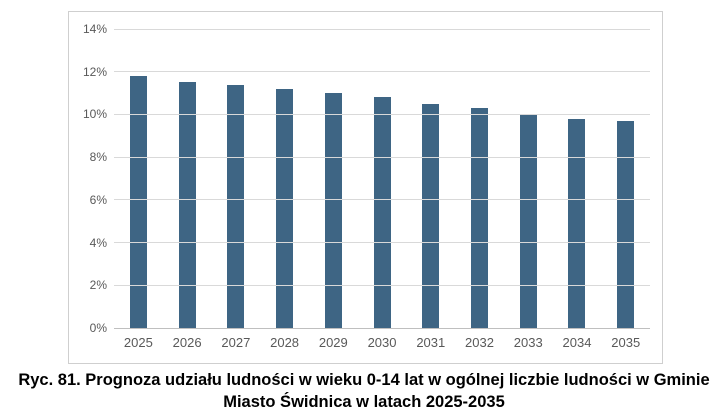 The width and height of the screenshot is (728, 420). Describe the element at coordinates (333, 210) in the screenshot. I see `bar-2029` at that location.